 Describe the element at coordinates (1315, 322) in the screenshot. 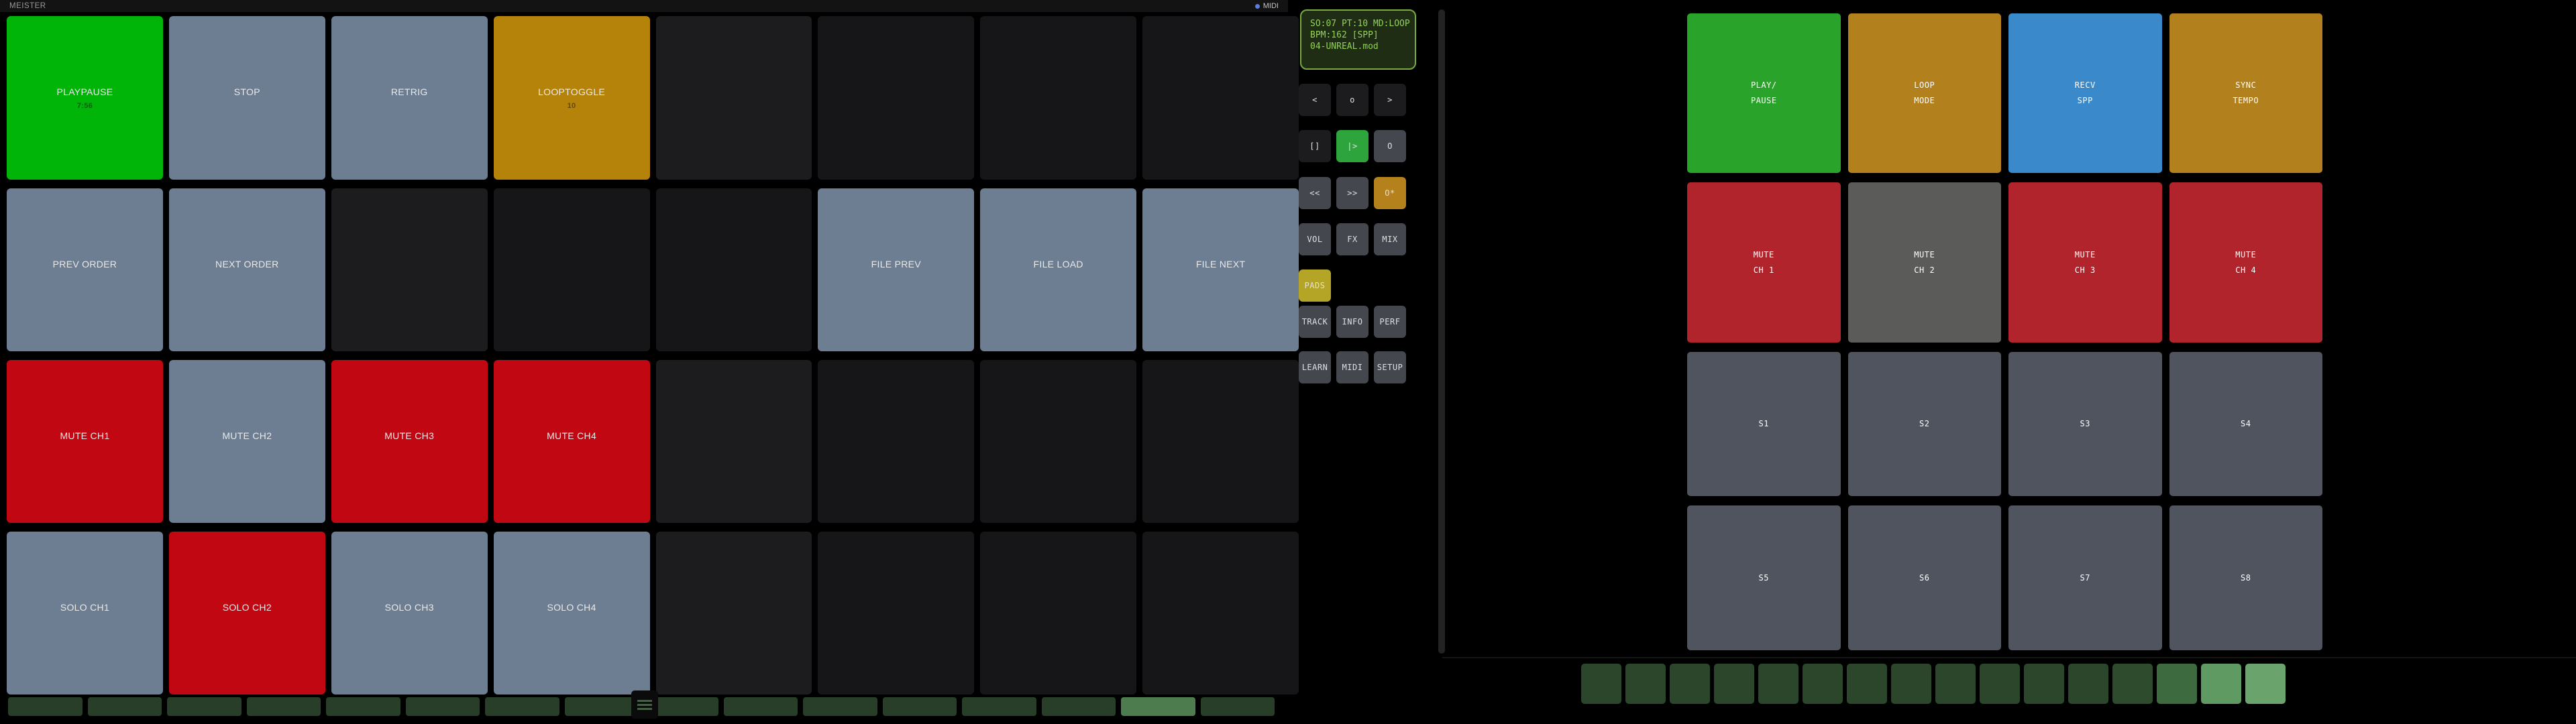

I see `transport-button: TRACK` at that location.